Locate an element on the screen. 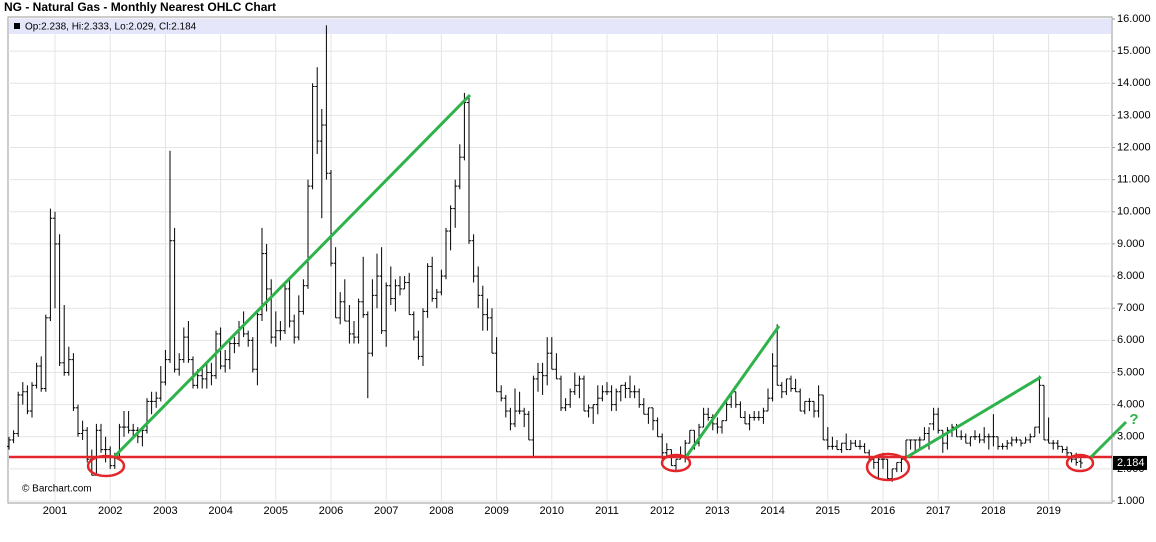  x-tick-label: 2006 is located at coordinates (331, 511).